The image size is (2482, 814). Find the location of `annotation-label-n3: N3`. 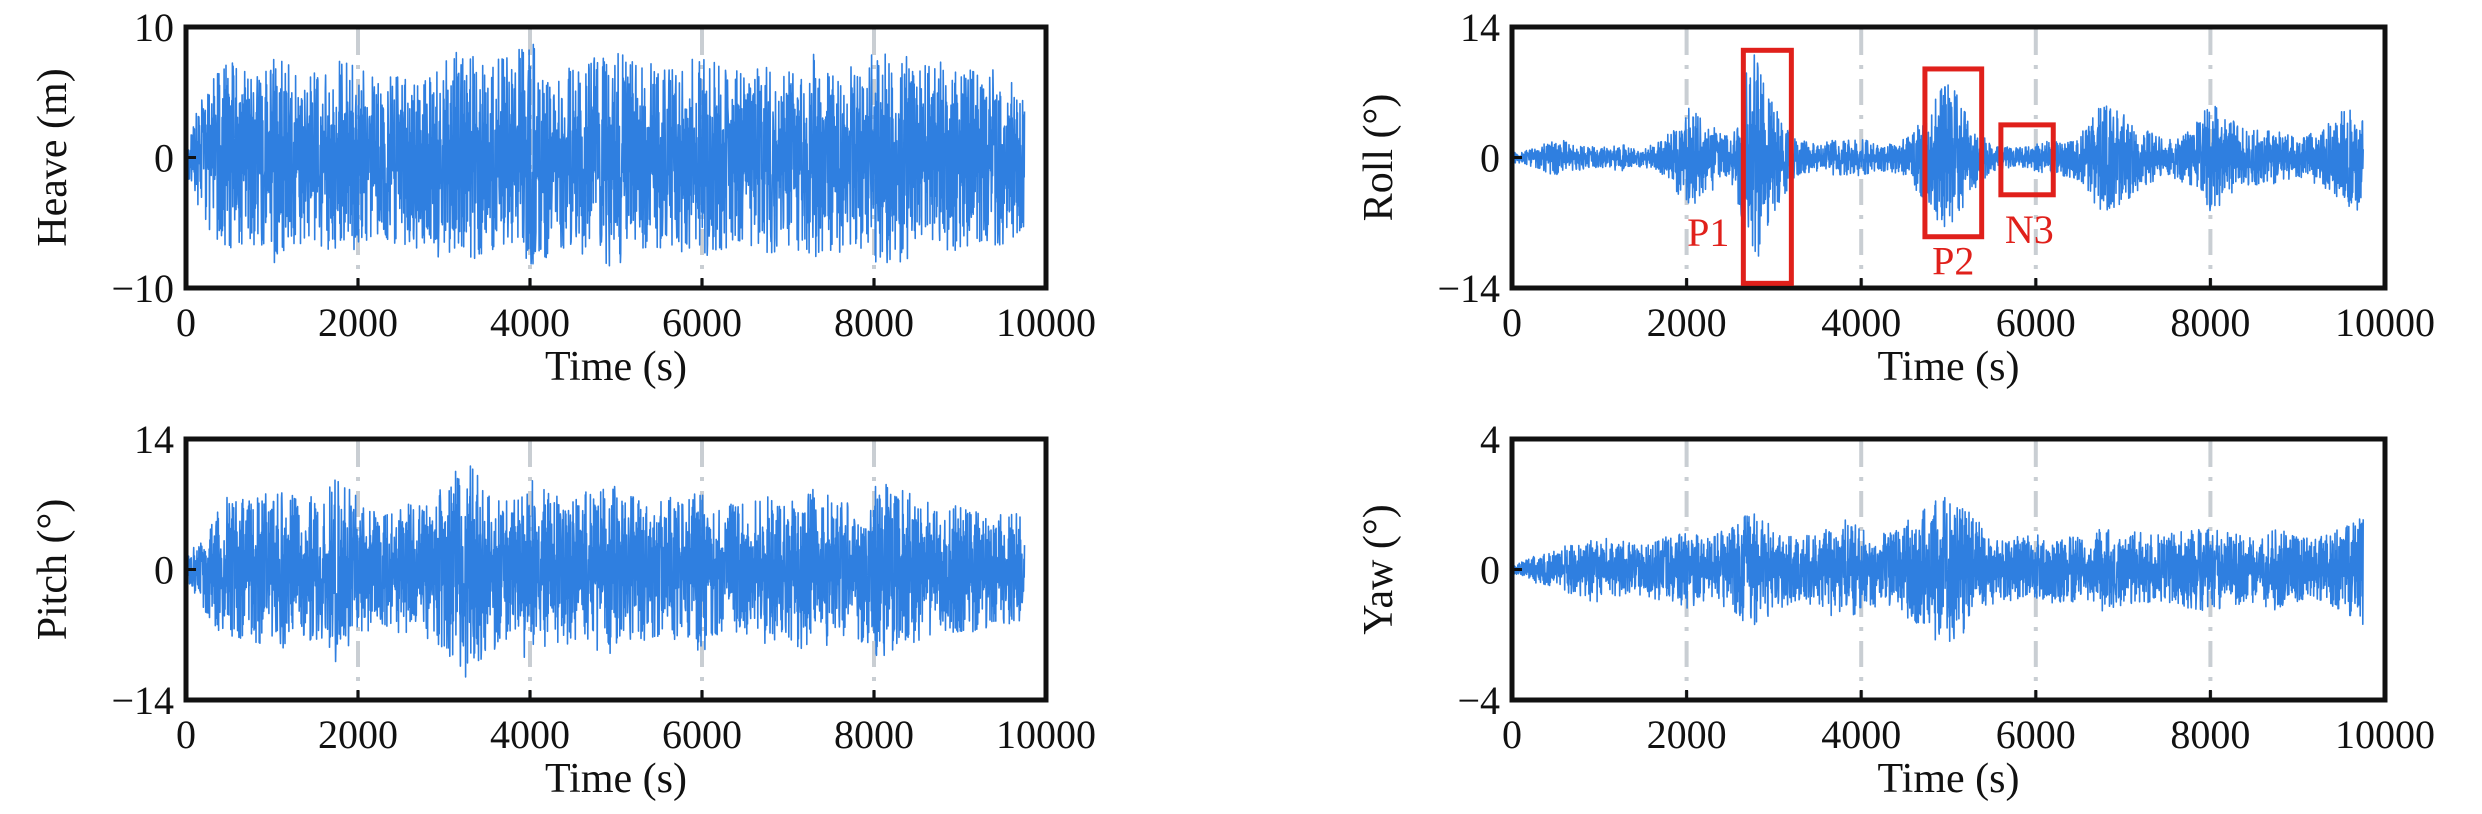

annotation-label-n3: N3 is located at coordinates (2029, 229).